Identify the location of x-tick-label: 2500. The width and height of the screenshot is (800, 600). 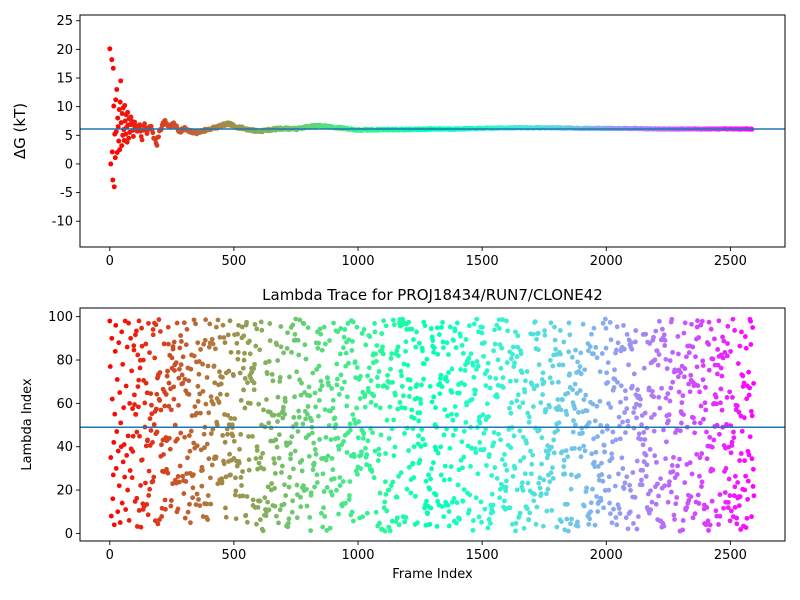
(730, 261).